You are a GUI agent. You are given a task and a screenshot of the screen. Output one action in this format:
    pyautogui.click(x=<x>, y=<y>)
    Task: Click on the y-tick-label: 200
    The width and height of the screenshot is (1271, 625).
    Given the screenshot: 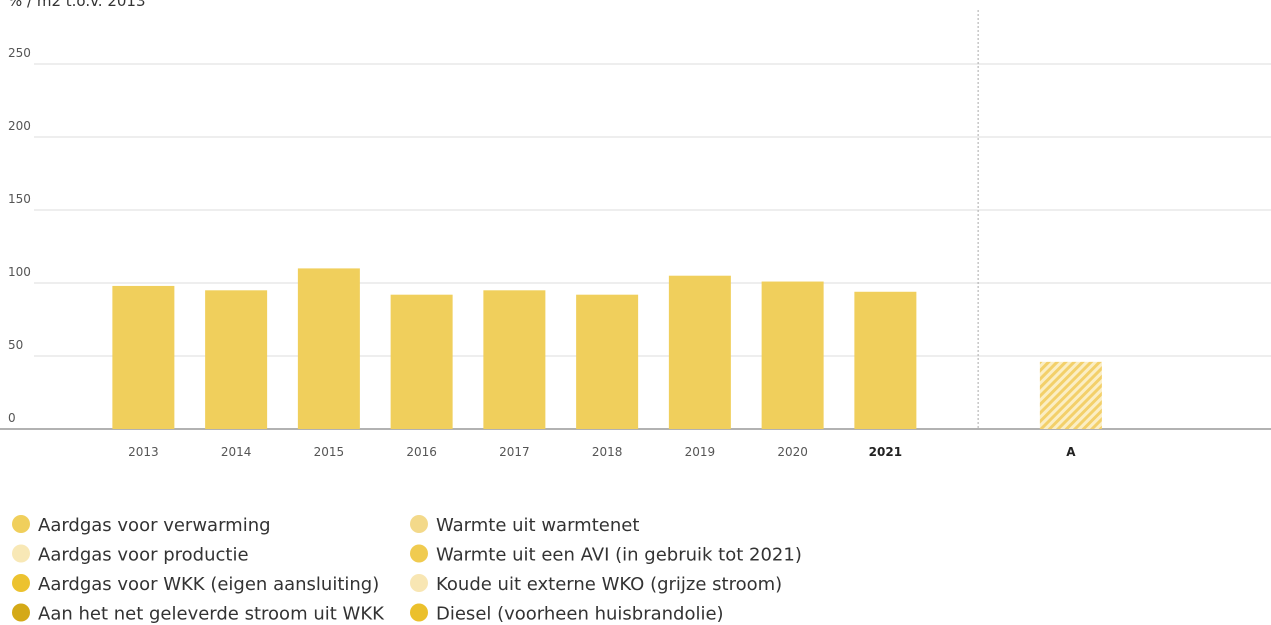 What is the action you would take?
    pyautogui.click(x=19, y=126)
    